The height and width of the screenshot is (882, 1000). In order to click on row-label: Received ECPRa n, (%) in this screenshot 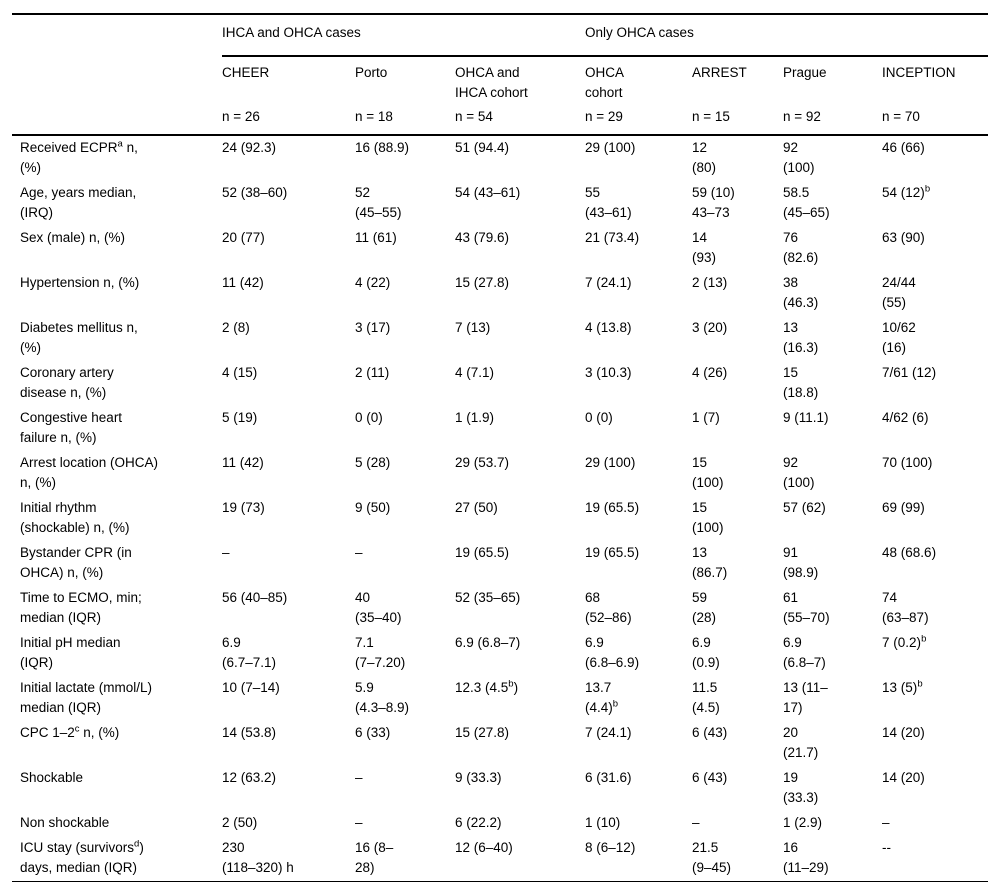, I will do `click(79, 156)`.